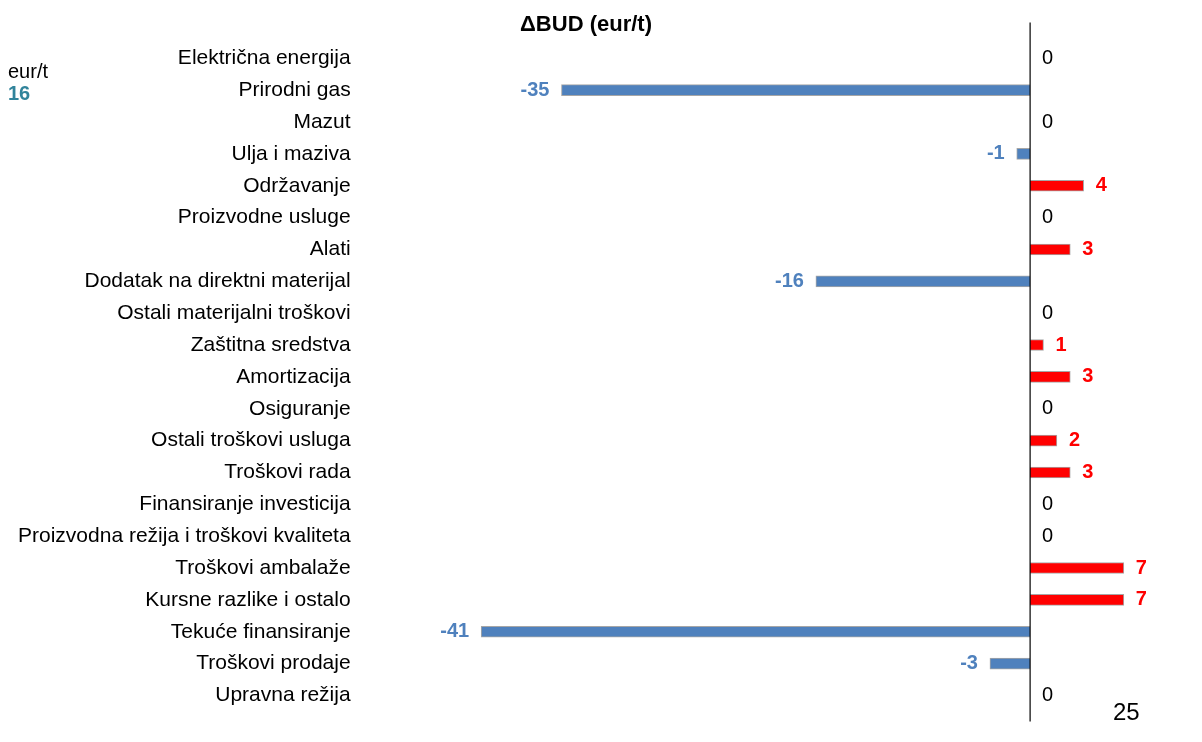 The image size is (1202, 742). I want to click on data-label: -1, so click(995, 152).